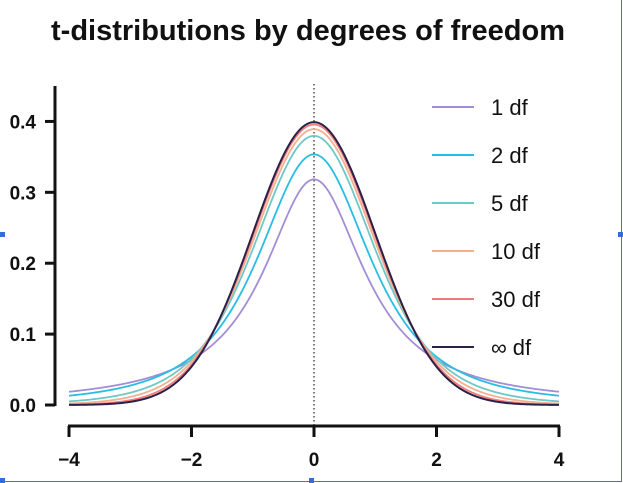 The width and height of the screenshot is (623, 483). I want to click on resize-handle-bottom-left, so click(2, 480).